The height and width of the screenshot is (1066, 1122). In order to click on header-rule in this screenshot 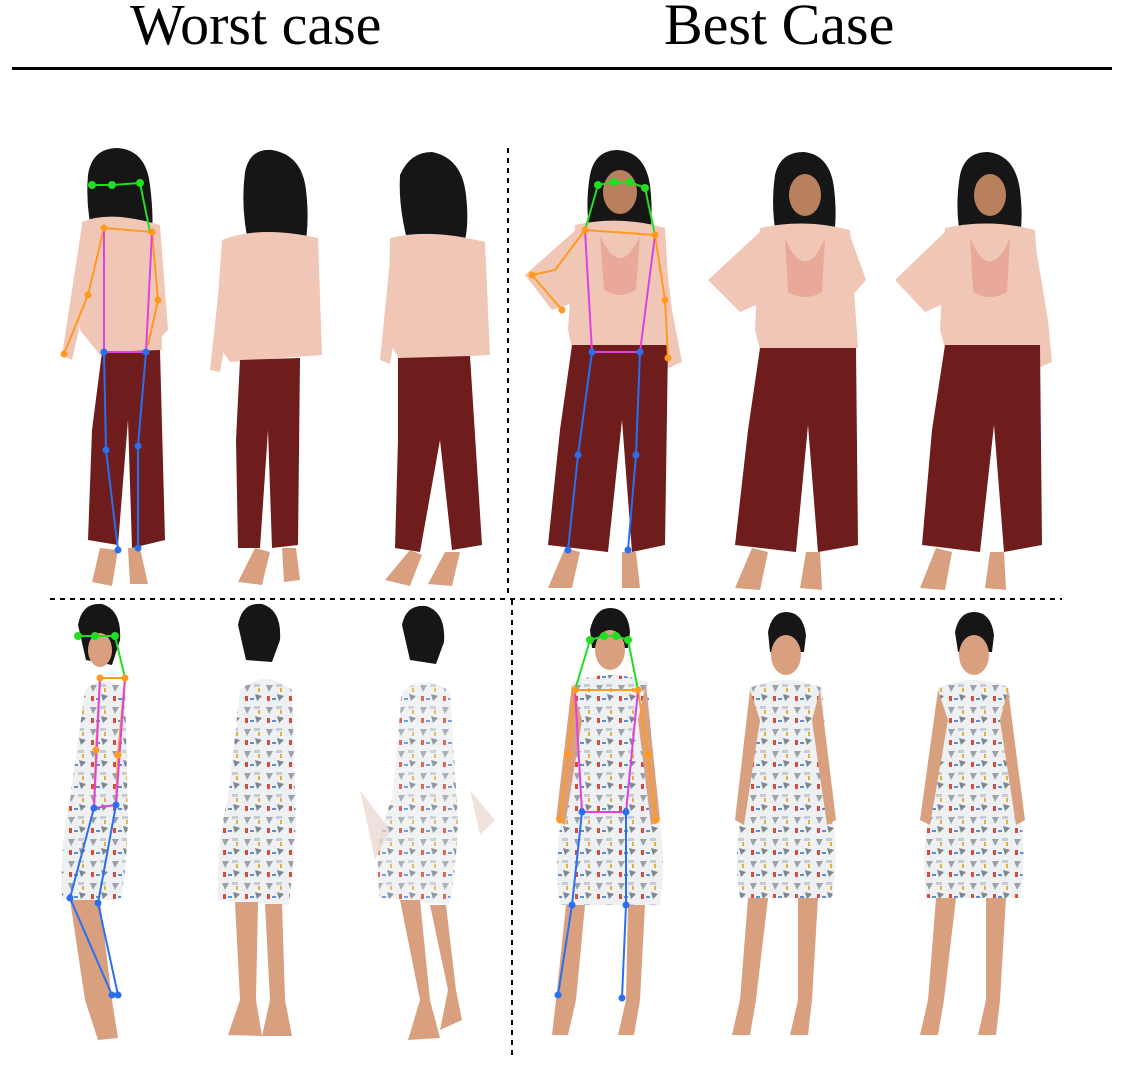, I will do `click(562, 68)`.